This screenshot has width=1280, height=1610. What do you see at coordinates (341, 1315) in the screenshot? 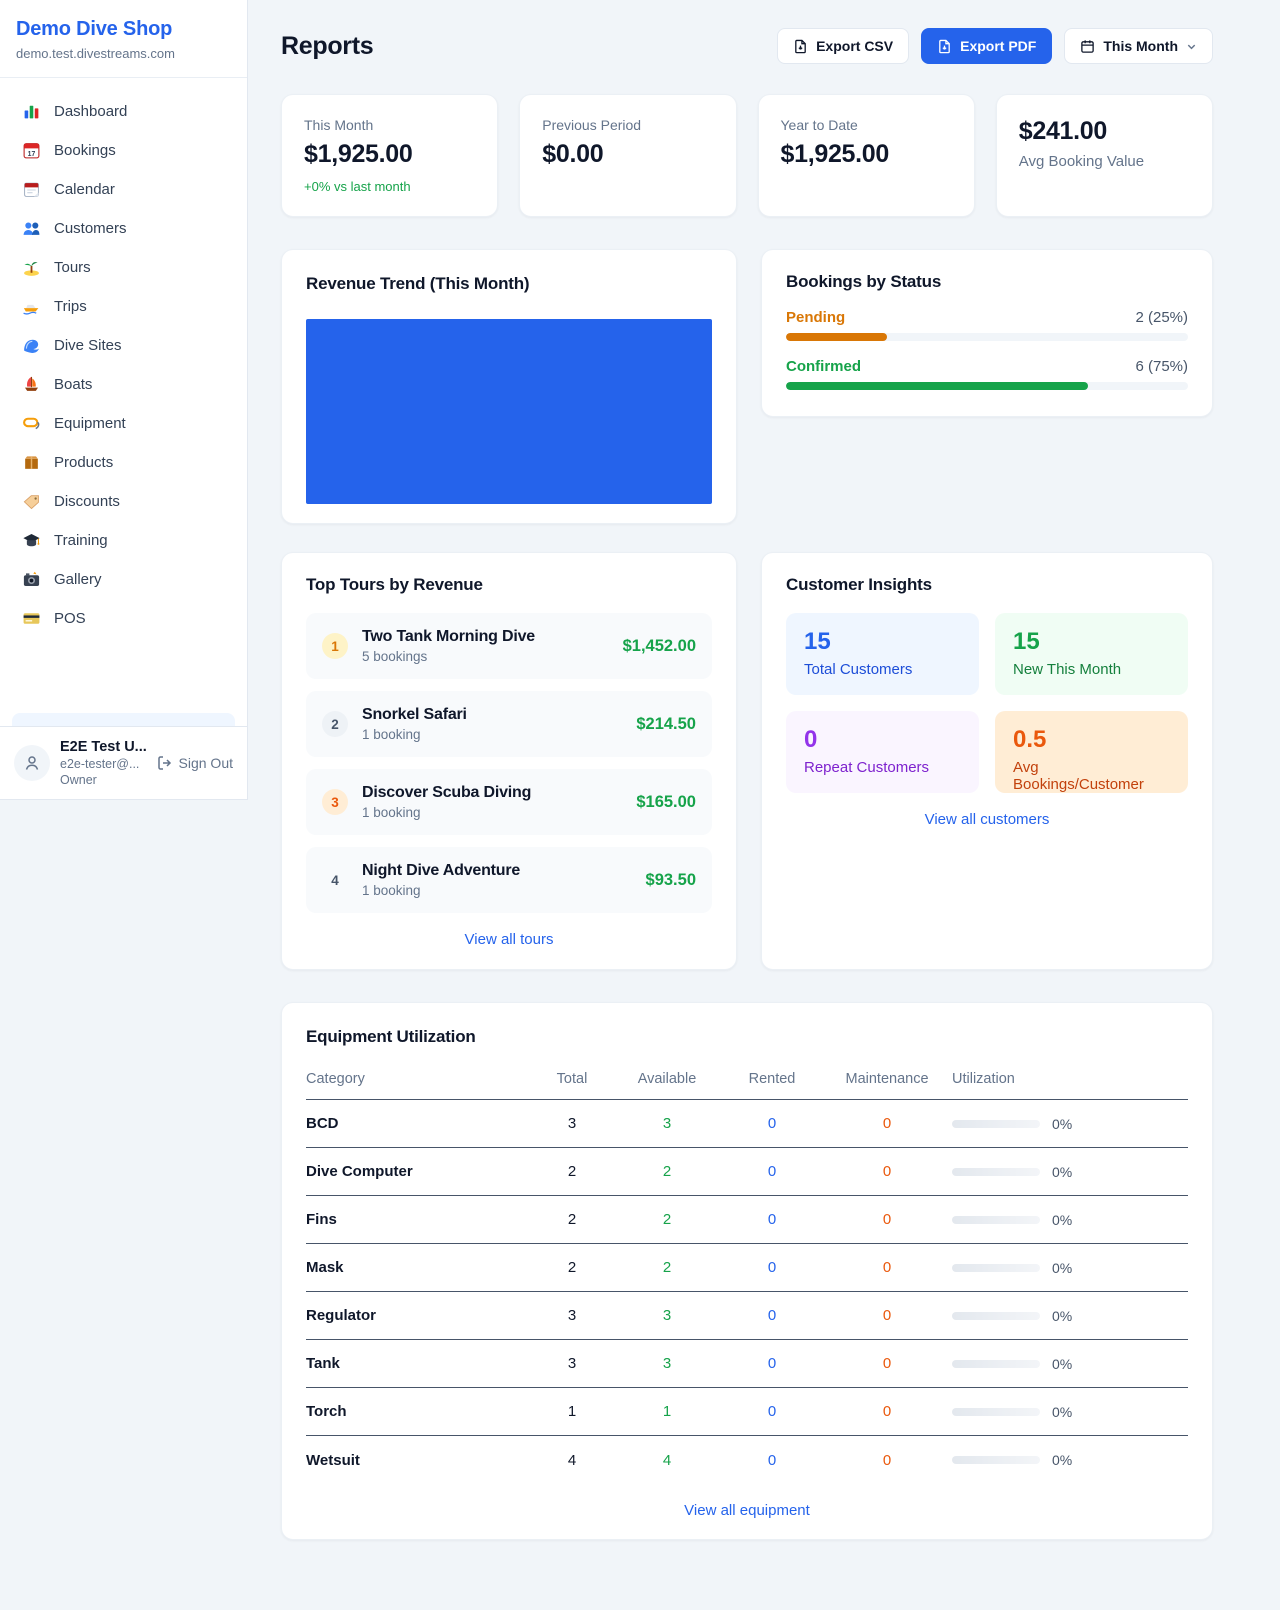
I see `cell-category: Regulator` at bounding box center [341, 1315].